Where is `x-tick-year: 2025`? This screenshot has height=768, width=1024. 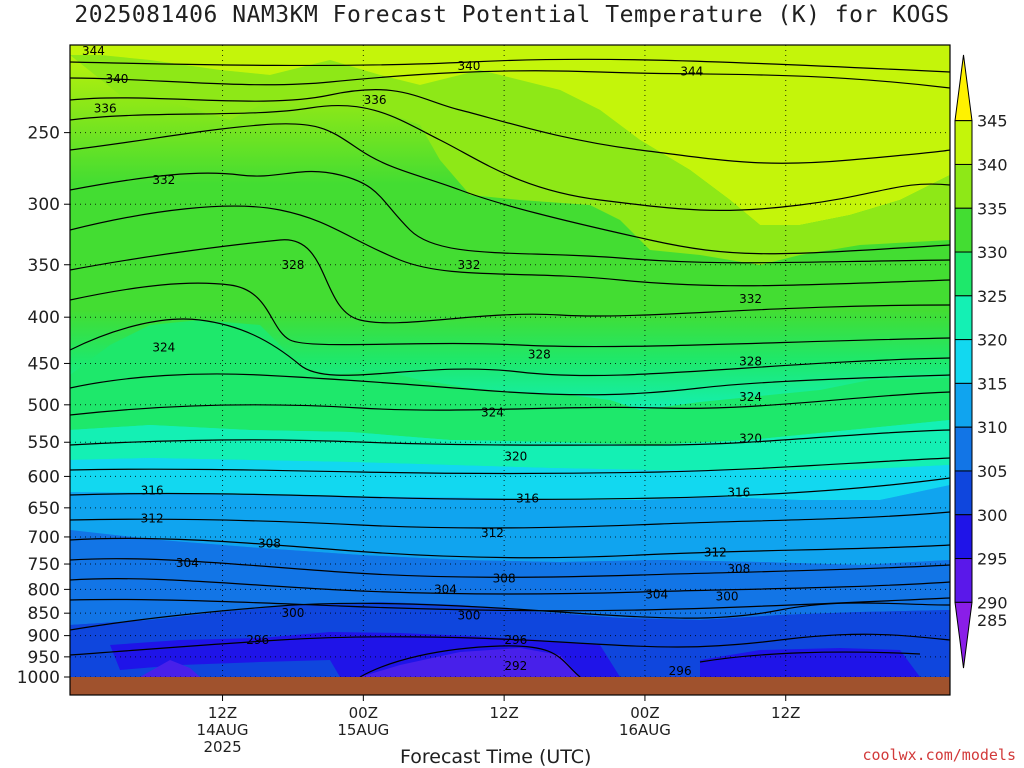 x-tick-year: 2025 is located at coordinates (222, 747).